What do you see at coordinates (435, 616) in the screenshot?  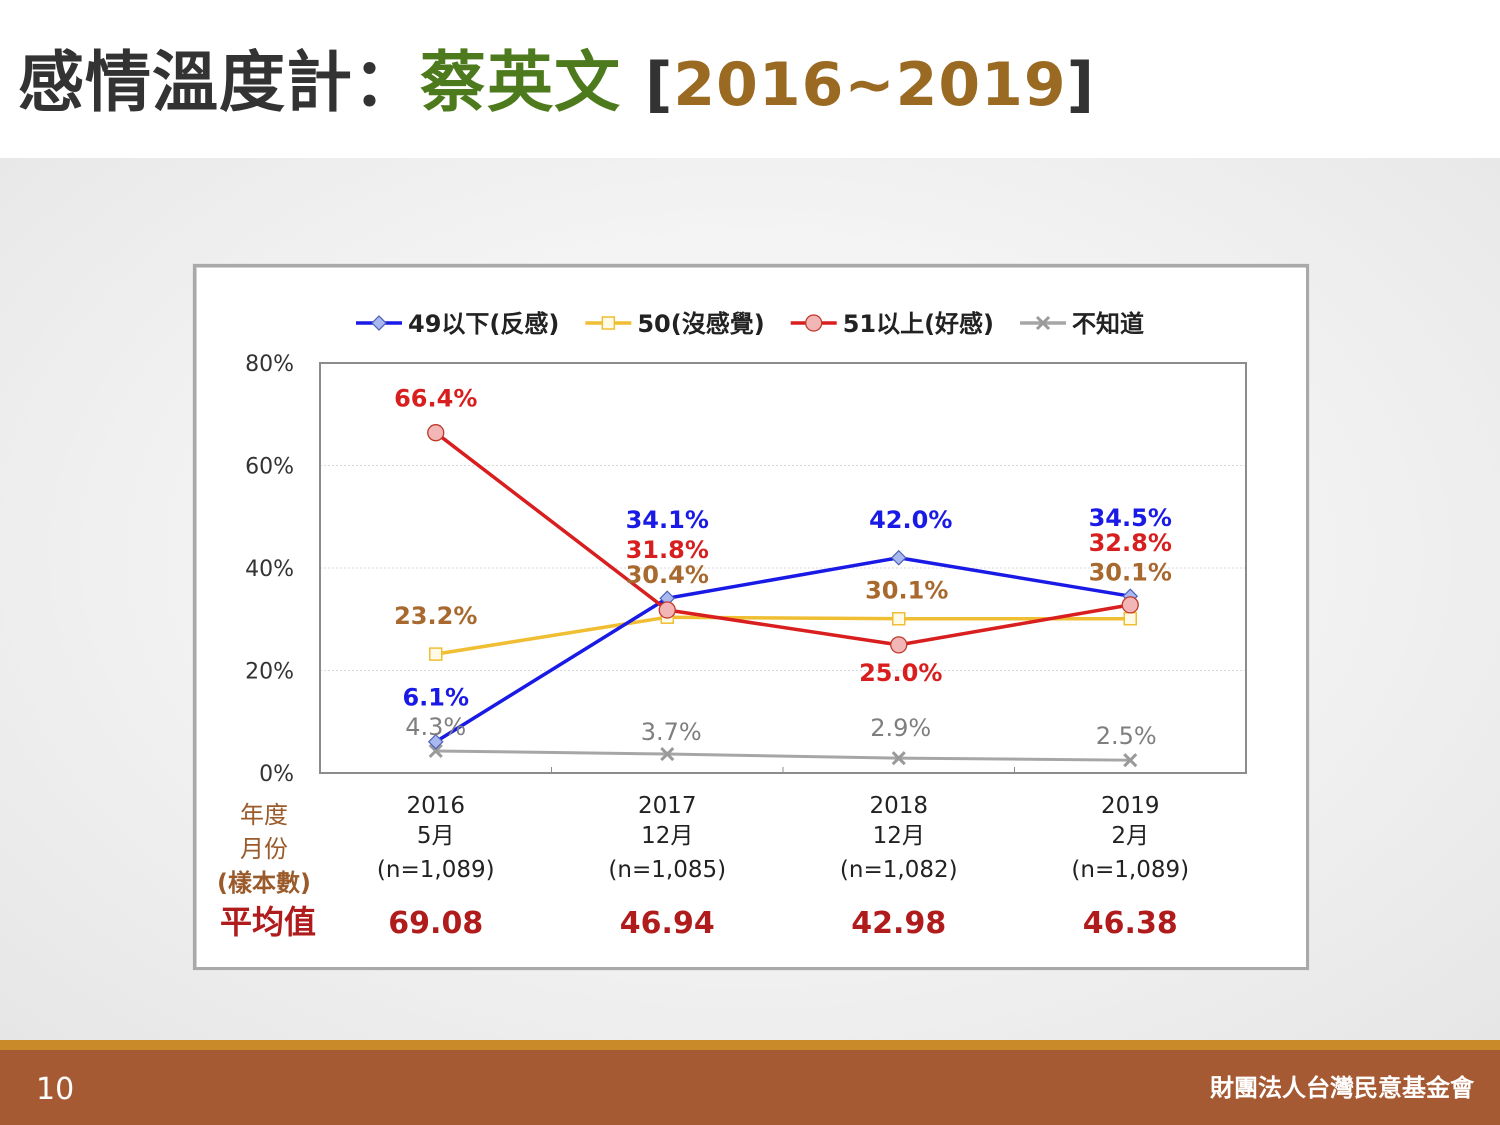 I see `data-label-neutral: 23.2%` at bounding box center [435, 616].